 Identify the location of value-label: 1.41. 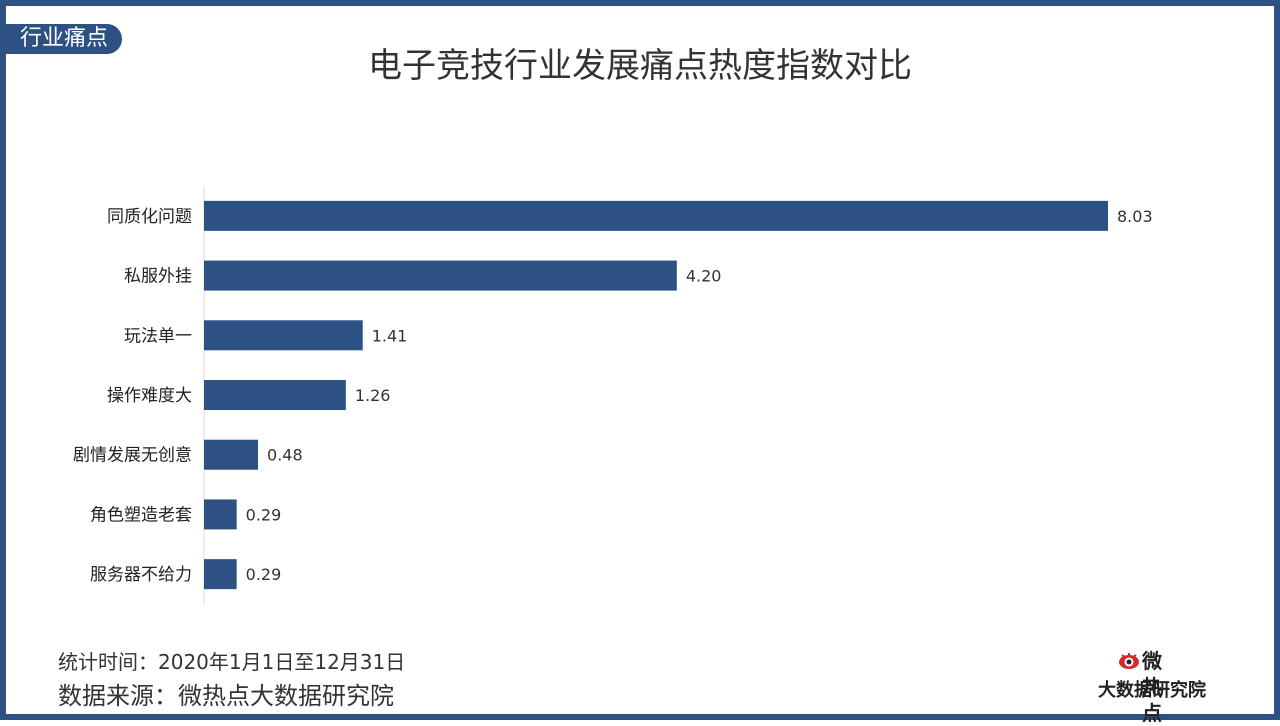
(390, 335).